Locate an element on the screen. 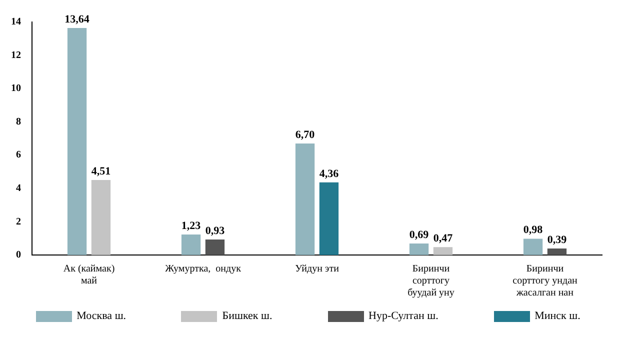 This screenshot has height=344, width=630. data-label: 0,47 is located at coordinates (443, 238).